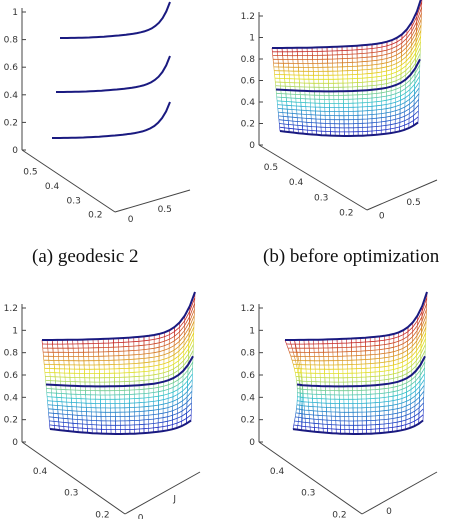 This screenshot has height=519, width=474. I want to click on geodesic-top, so click(347, 24).